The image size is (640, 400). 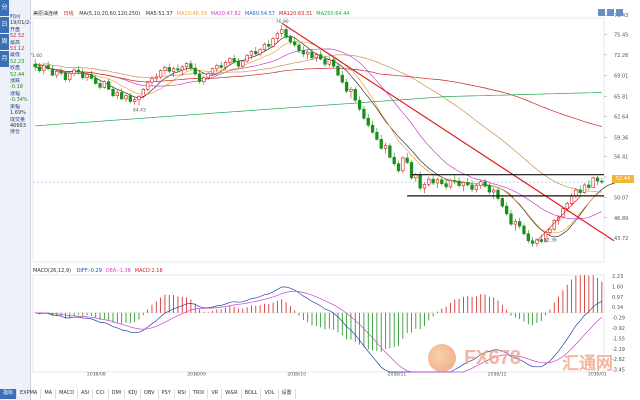 What do you see at coordinates (29, 394) in the screenshot?
I see `indicator-tab: EXPMA` at bounding box center [29, 394].